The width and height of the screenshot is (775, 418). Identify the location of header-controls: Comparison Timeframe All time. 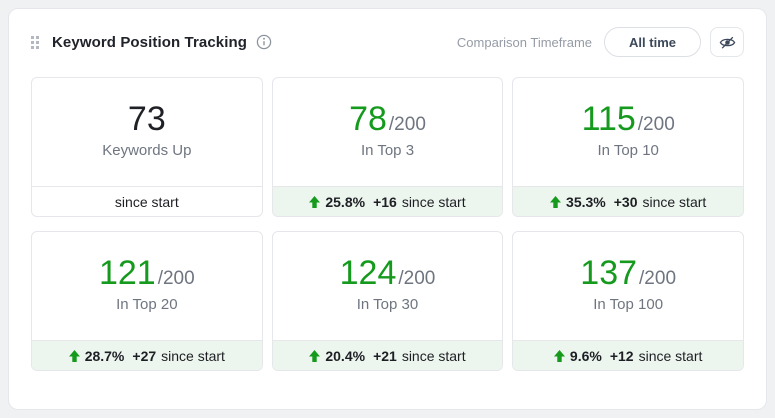
(600, 42).